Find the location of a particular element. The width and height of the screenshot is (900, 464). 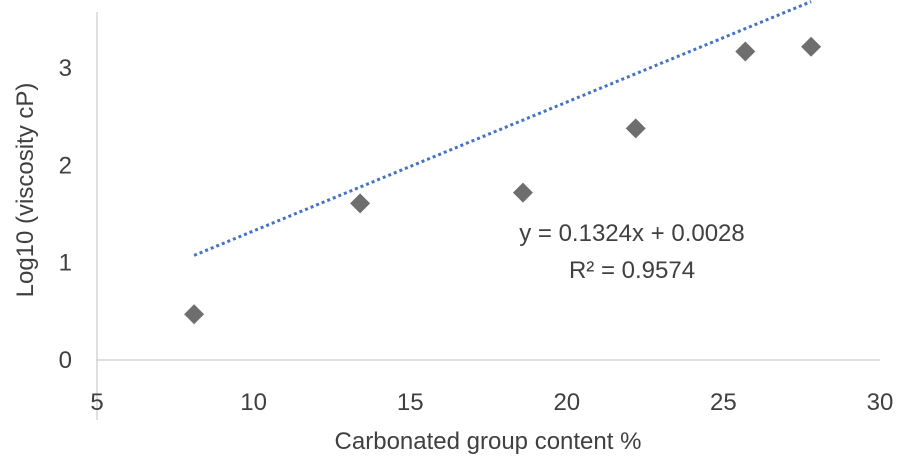

x-tick-label: 5 is located at coordinates (96, 402).